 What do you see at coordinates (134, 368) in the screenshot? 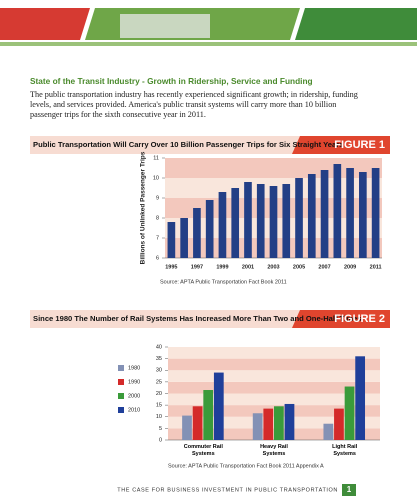
I see `legend-label: 1980` at bounding box center [134, 368].